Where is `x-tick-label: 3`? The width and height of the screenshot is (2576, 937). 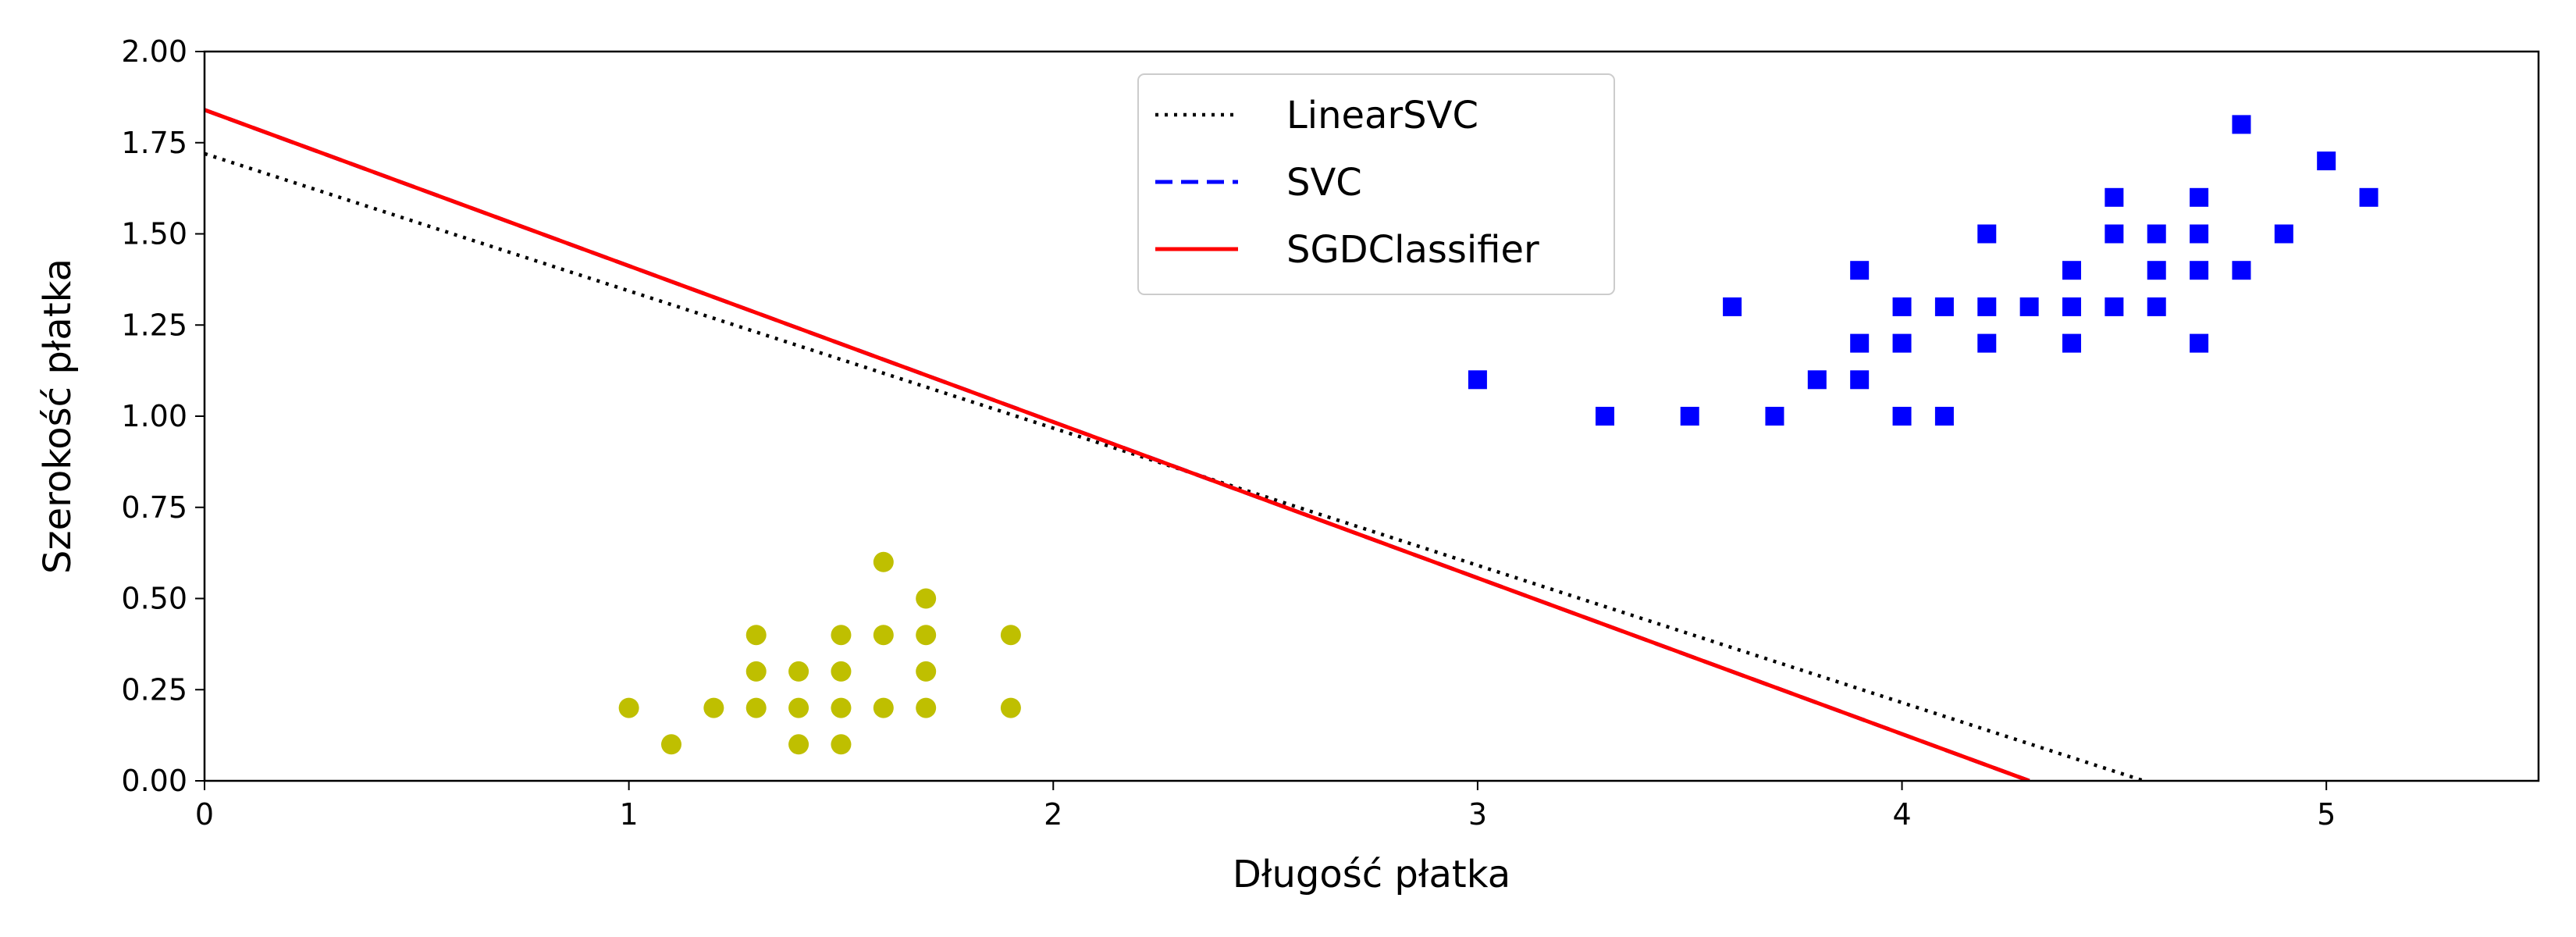 x-tick-label: 3 is located at coordinates (1477, 814).